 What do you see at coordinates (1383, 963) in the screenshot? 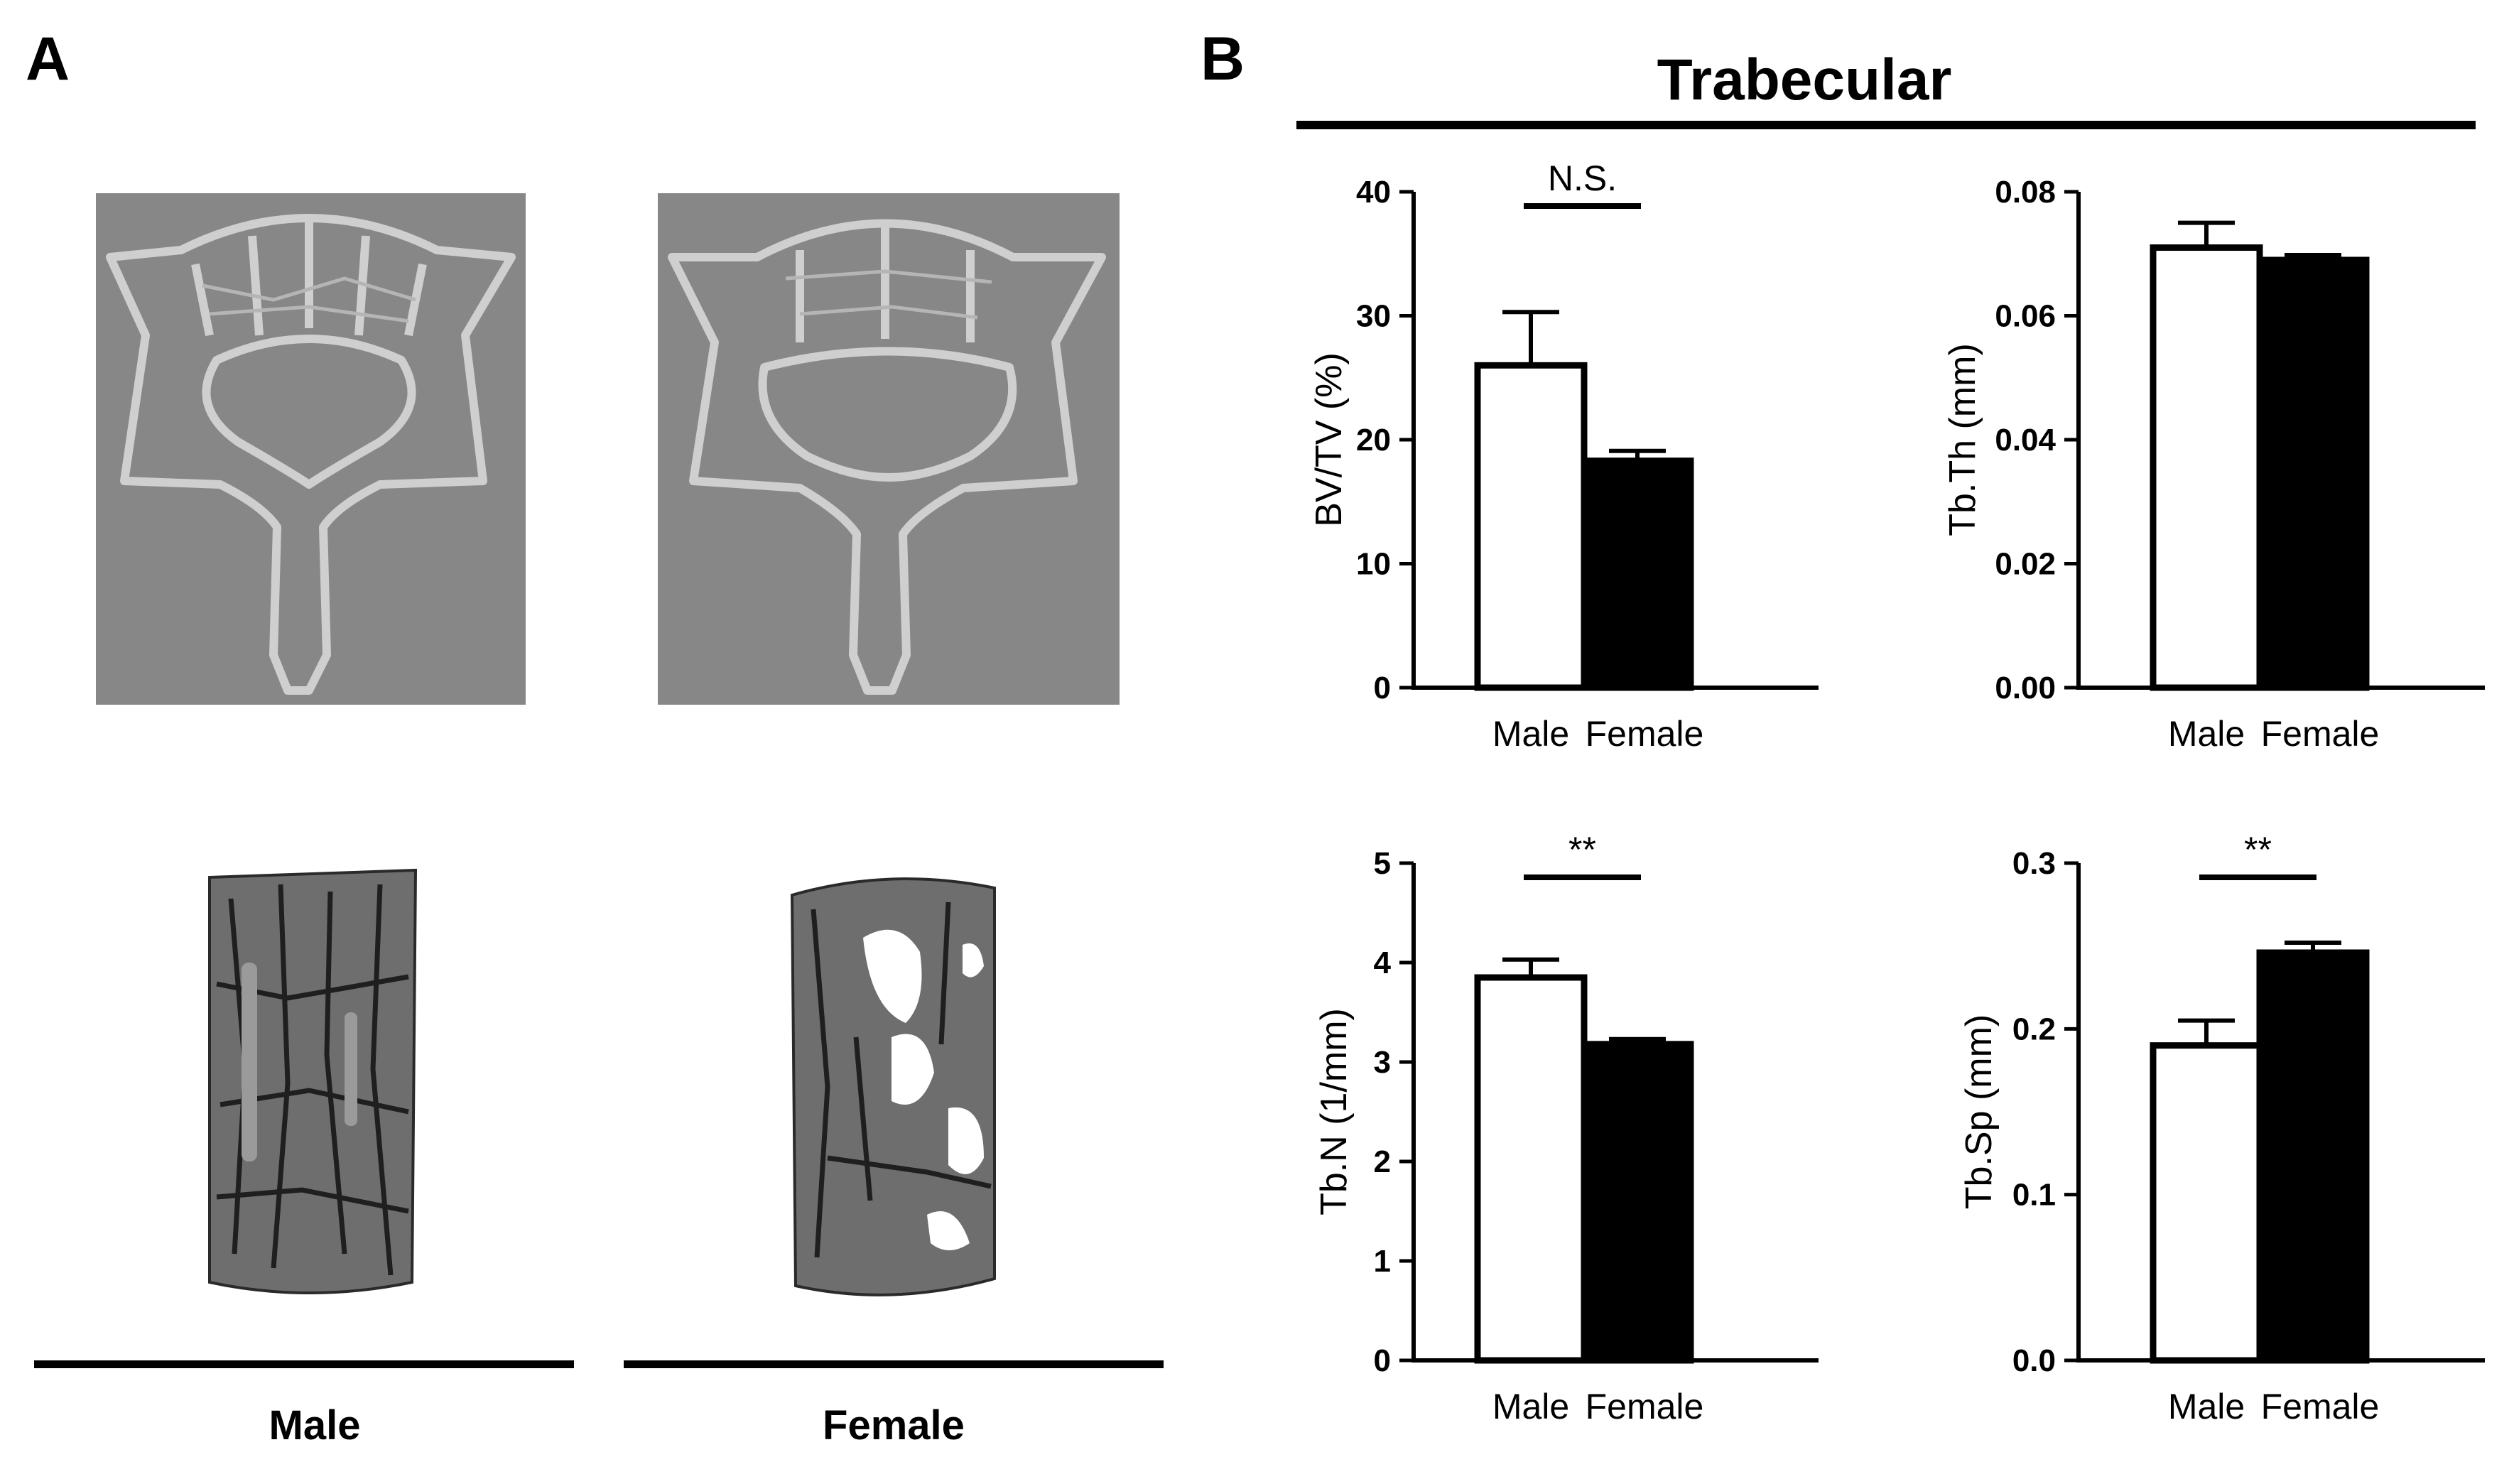
I see `y-tick-label: 4` at bounding box center [1383, 963].